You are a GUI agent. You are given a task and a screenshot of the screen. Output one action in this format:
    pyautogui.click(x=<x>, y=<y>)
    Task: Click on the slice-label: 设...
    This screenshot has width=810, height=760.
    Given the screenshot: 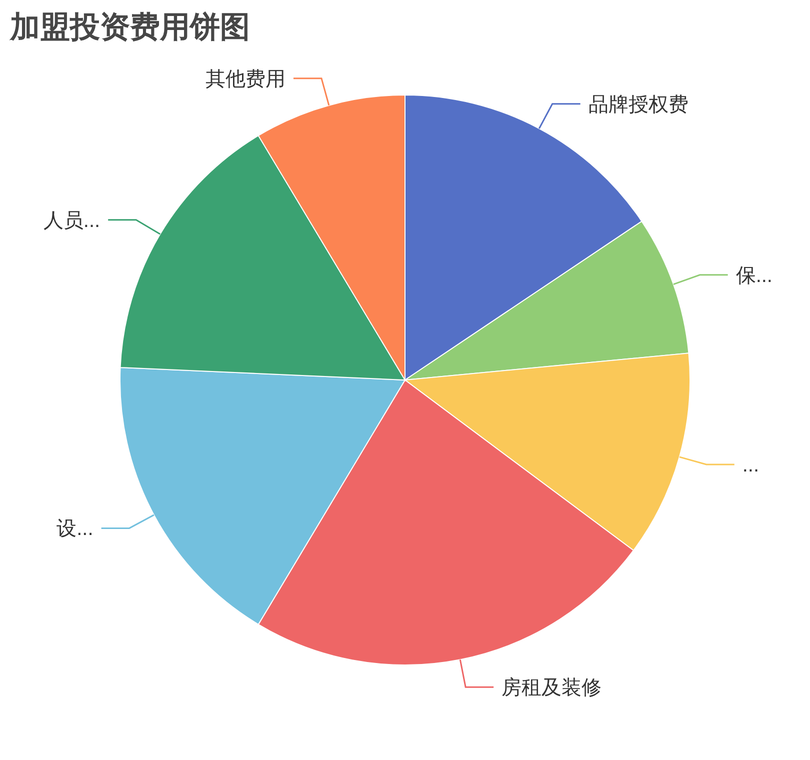 What is the action you would take?
    pyautogui.click(x=75, y=529)
    